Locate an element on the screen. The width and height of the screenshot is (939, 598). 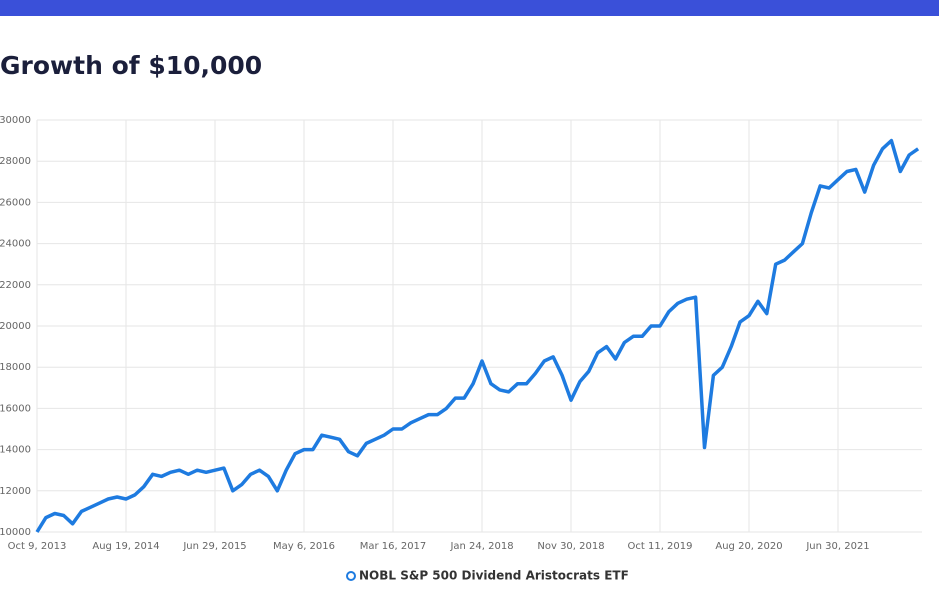
x-tick-label: Aug 20, 2020 is located at coordinates (748, 546).